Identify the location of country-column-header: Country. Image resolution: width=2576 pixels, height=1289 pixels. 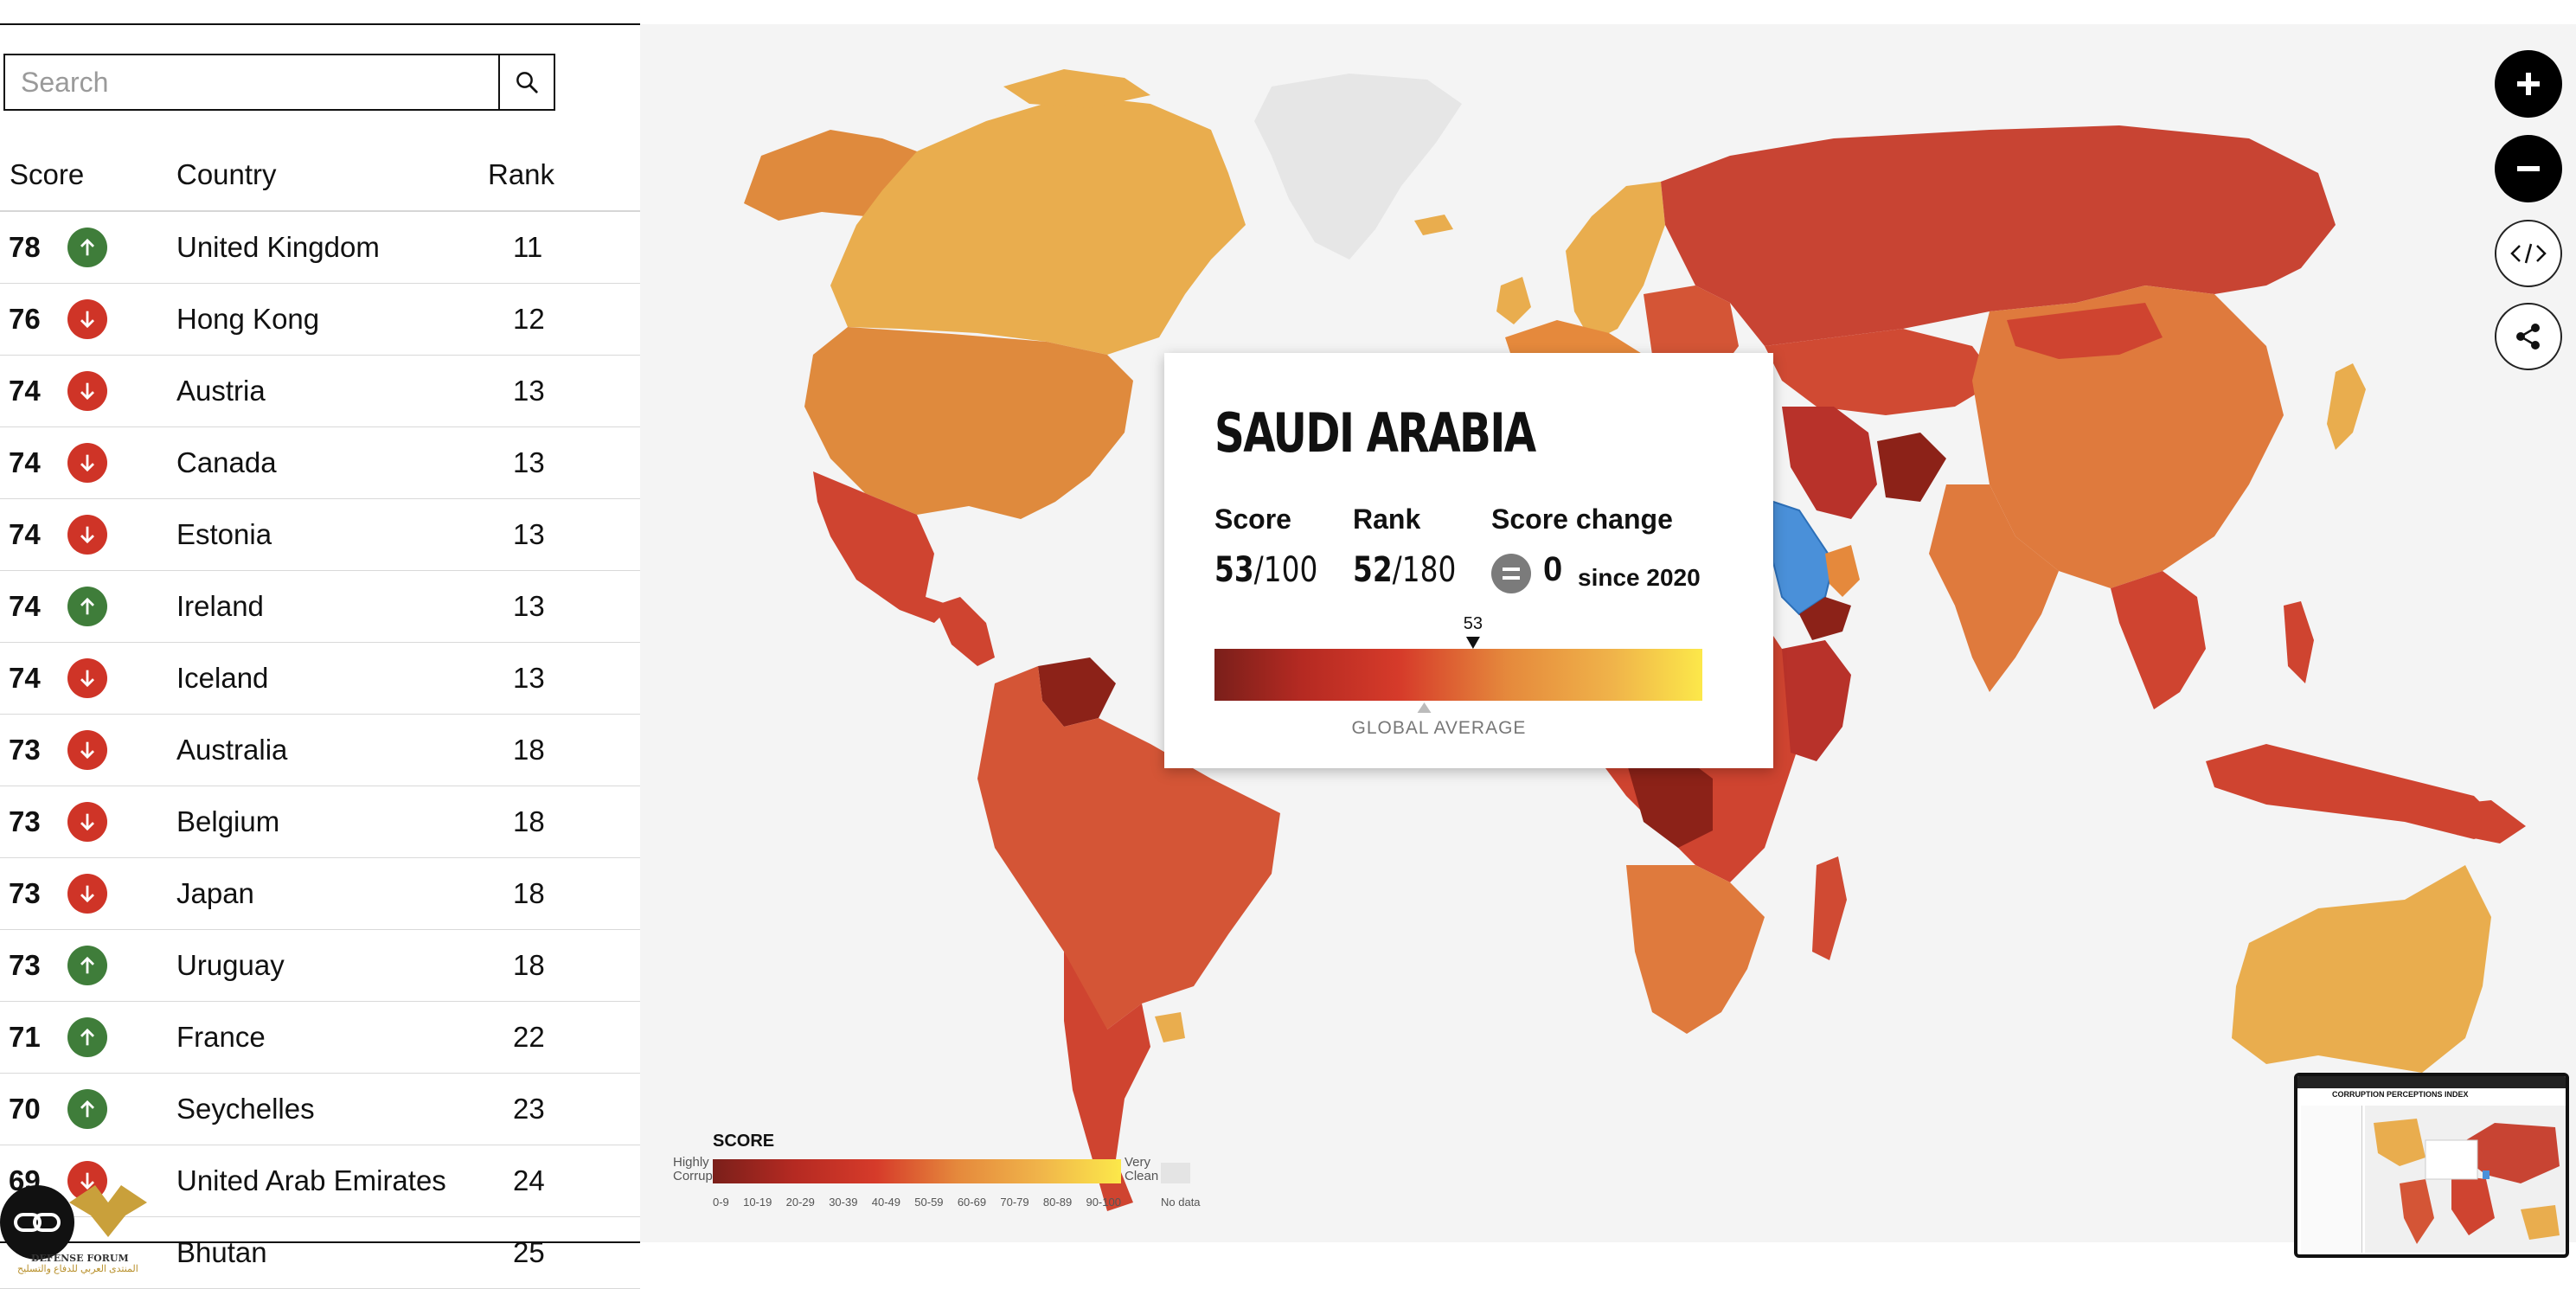
(226, 174).